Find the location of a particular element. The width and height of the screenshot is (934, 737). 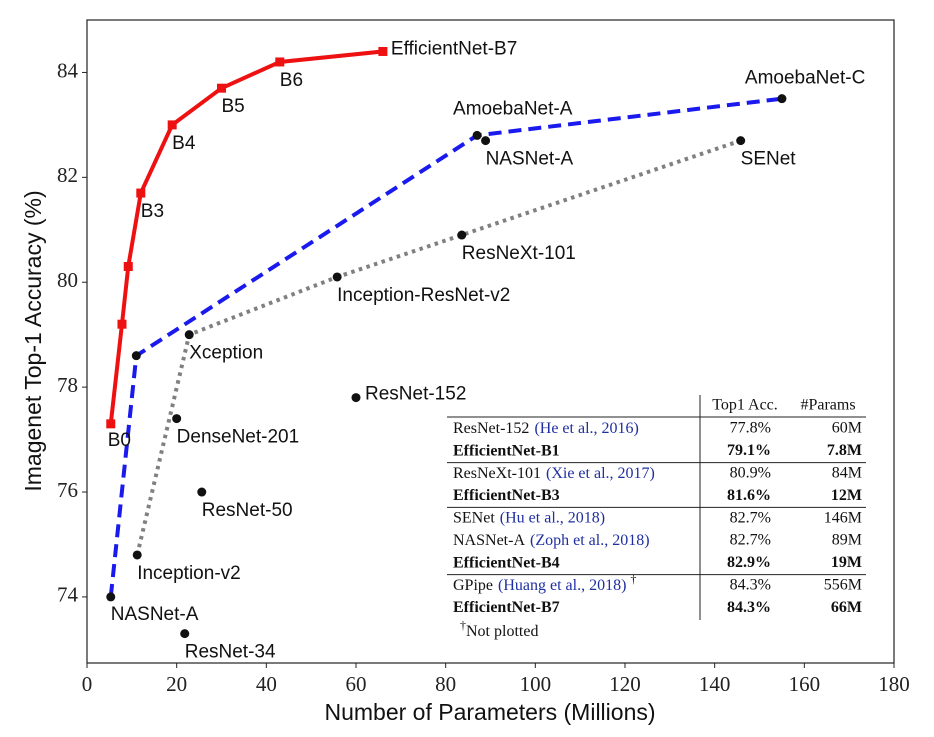

table-header: Top1 Acc. is located at coordinates (745, 405).